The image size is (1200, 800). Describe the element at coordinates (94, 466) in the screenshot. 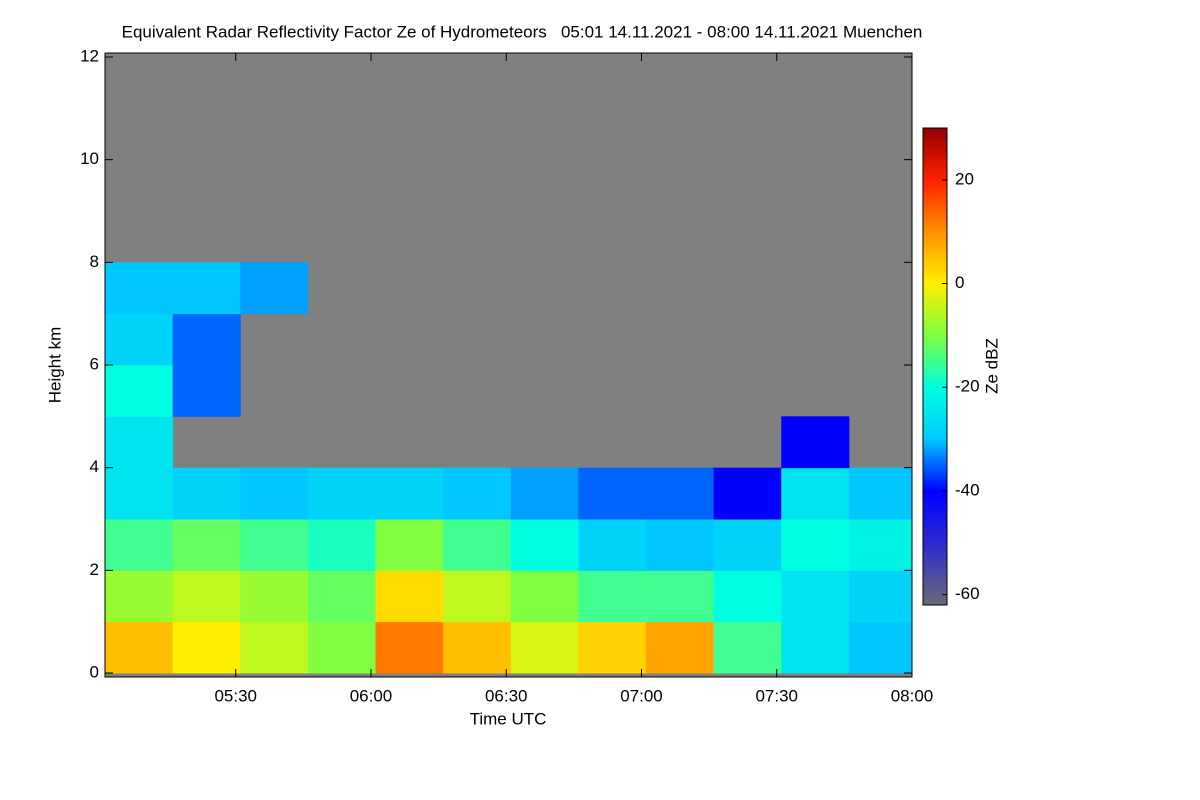

I see `y-tick-label: 4` at that location.